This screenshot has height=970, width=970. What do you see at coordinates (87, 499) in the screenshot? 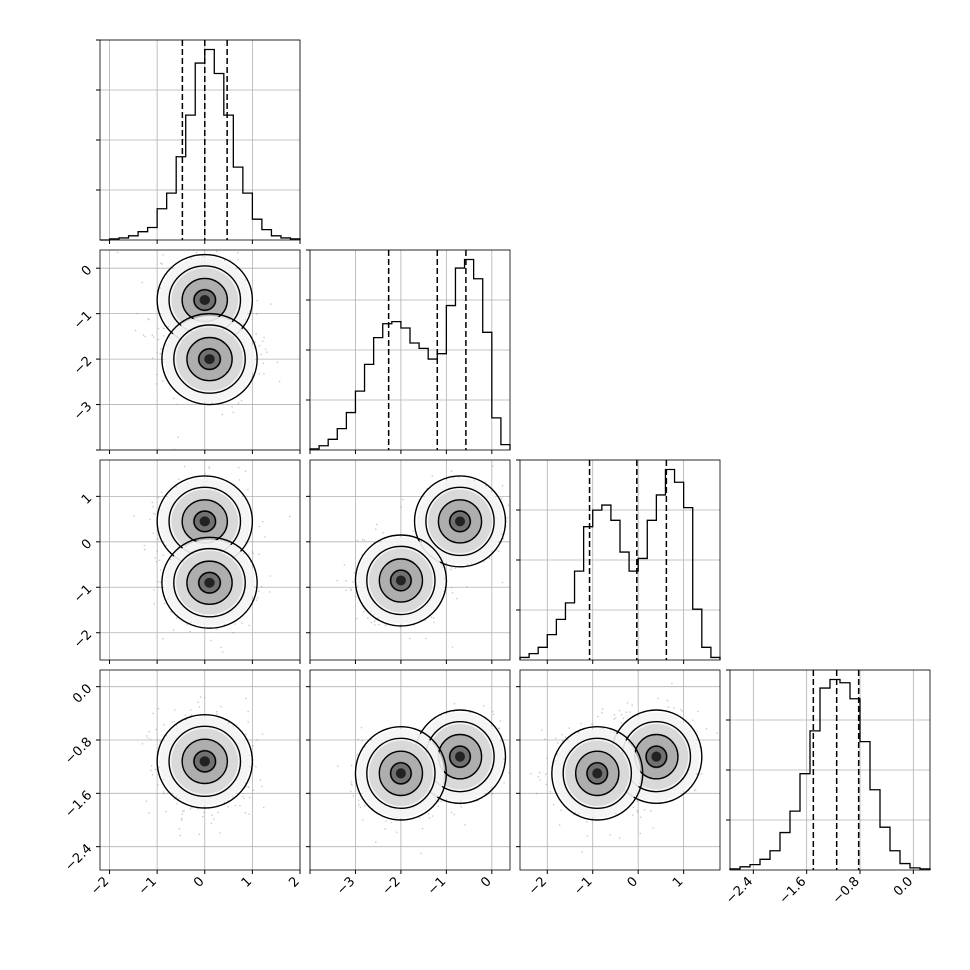
I see `y-tick-label: 1` at bounding box center [87, 499].